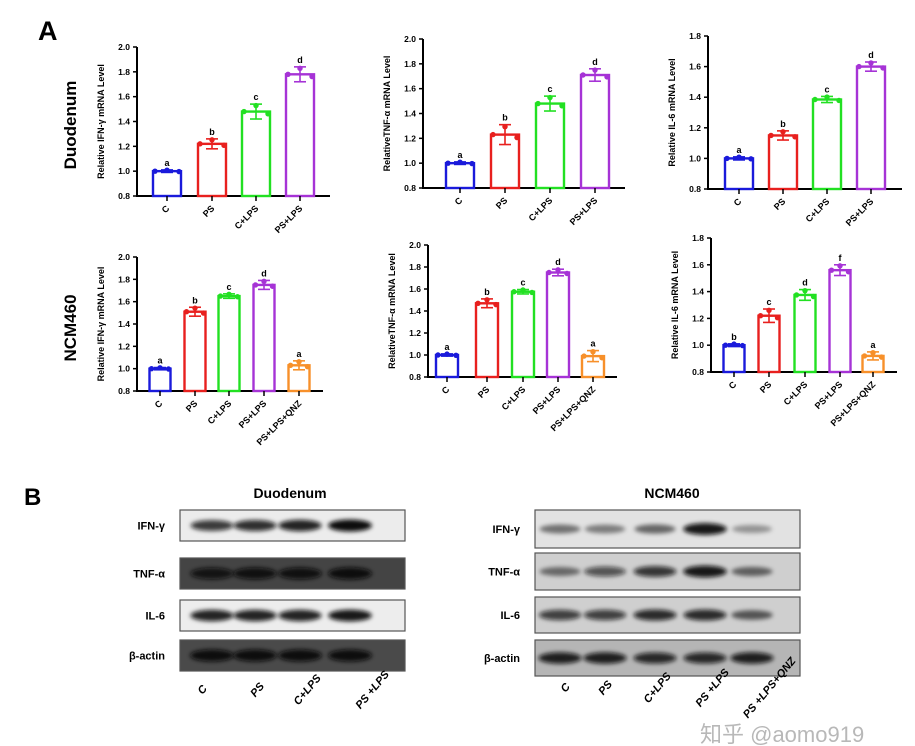 The image size is (915, 746). Describe the element at coordinates (446, 390) in the screenshot. I see `x-tick-label: C` at that location.